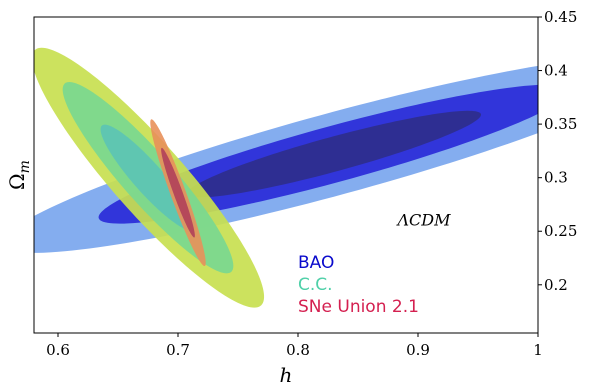 Image resolution: width=593 pixels, height=388 pixels. What do you see at coordinates (286, 375) in the screenshot?
I see `x-axis-label: h` at bounding box center [286, 375].